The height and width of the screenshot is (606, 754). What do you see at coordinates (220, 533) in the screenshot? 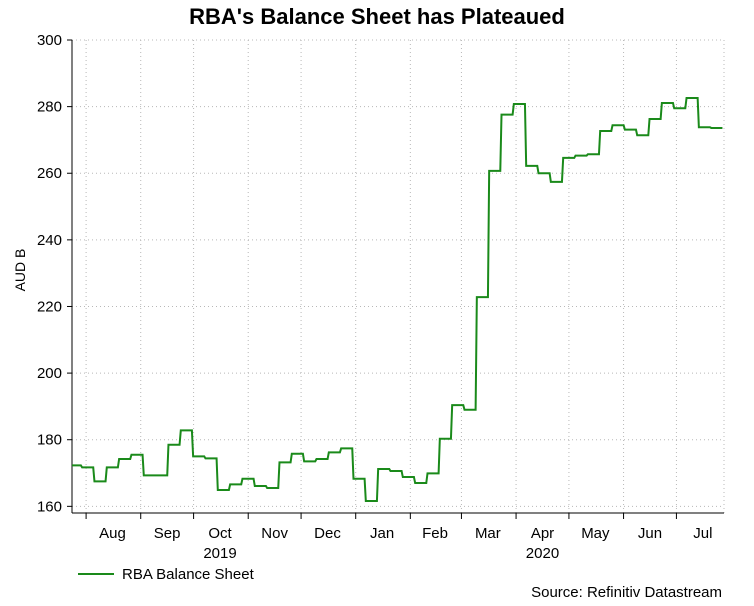
I see `x-tick-label: Oct` at bounding box center [220, 533].